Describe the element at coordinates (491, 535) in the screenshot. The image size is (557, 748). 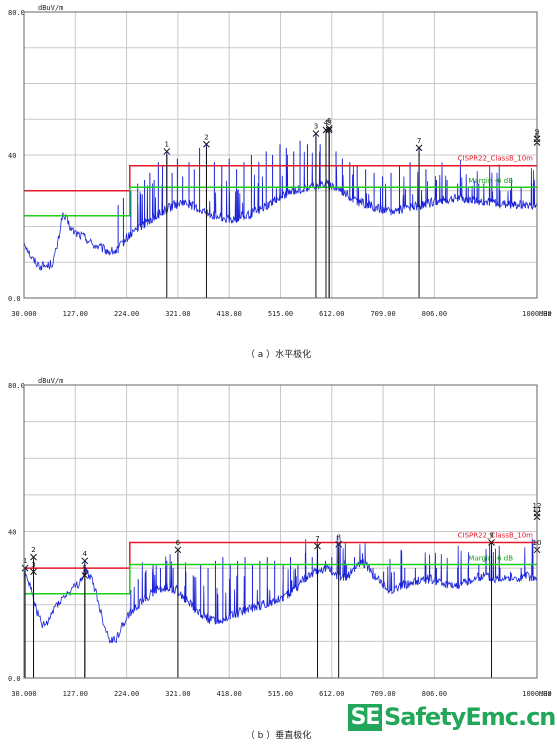
I see `marker-label: 9` at that location.